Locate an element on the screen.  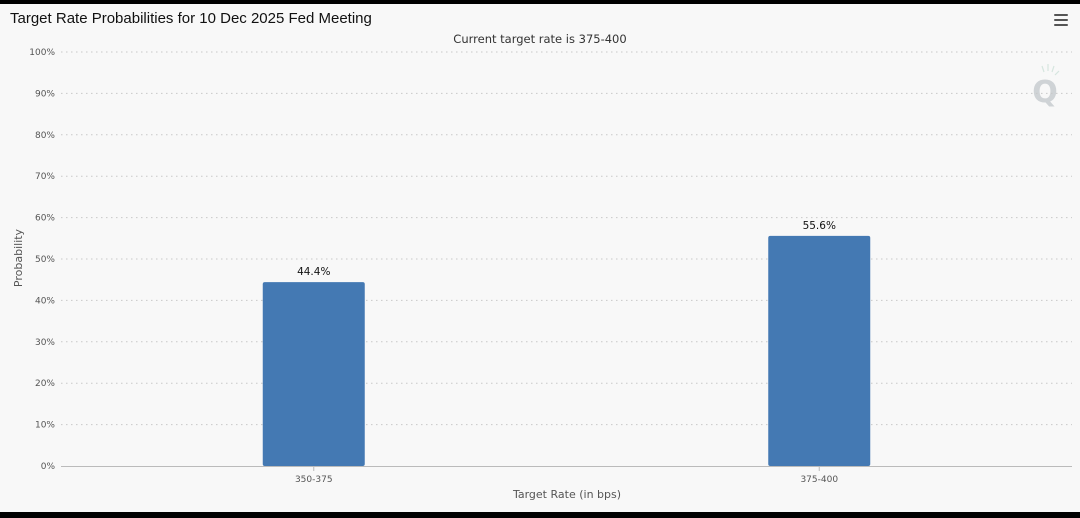
y-tick-label: 40% is located at coordinates (45, 301).